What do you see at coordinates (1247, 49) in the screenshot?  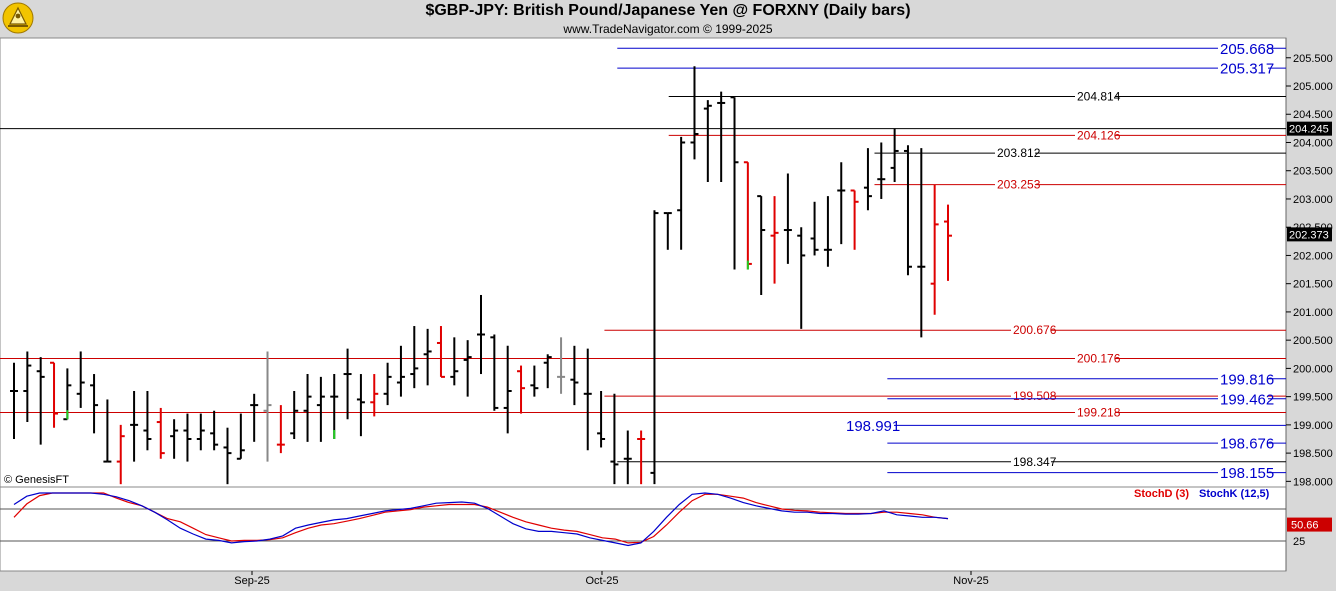 I see `level-label: 205.668` at bounding box center [1247, 49].